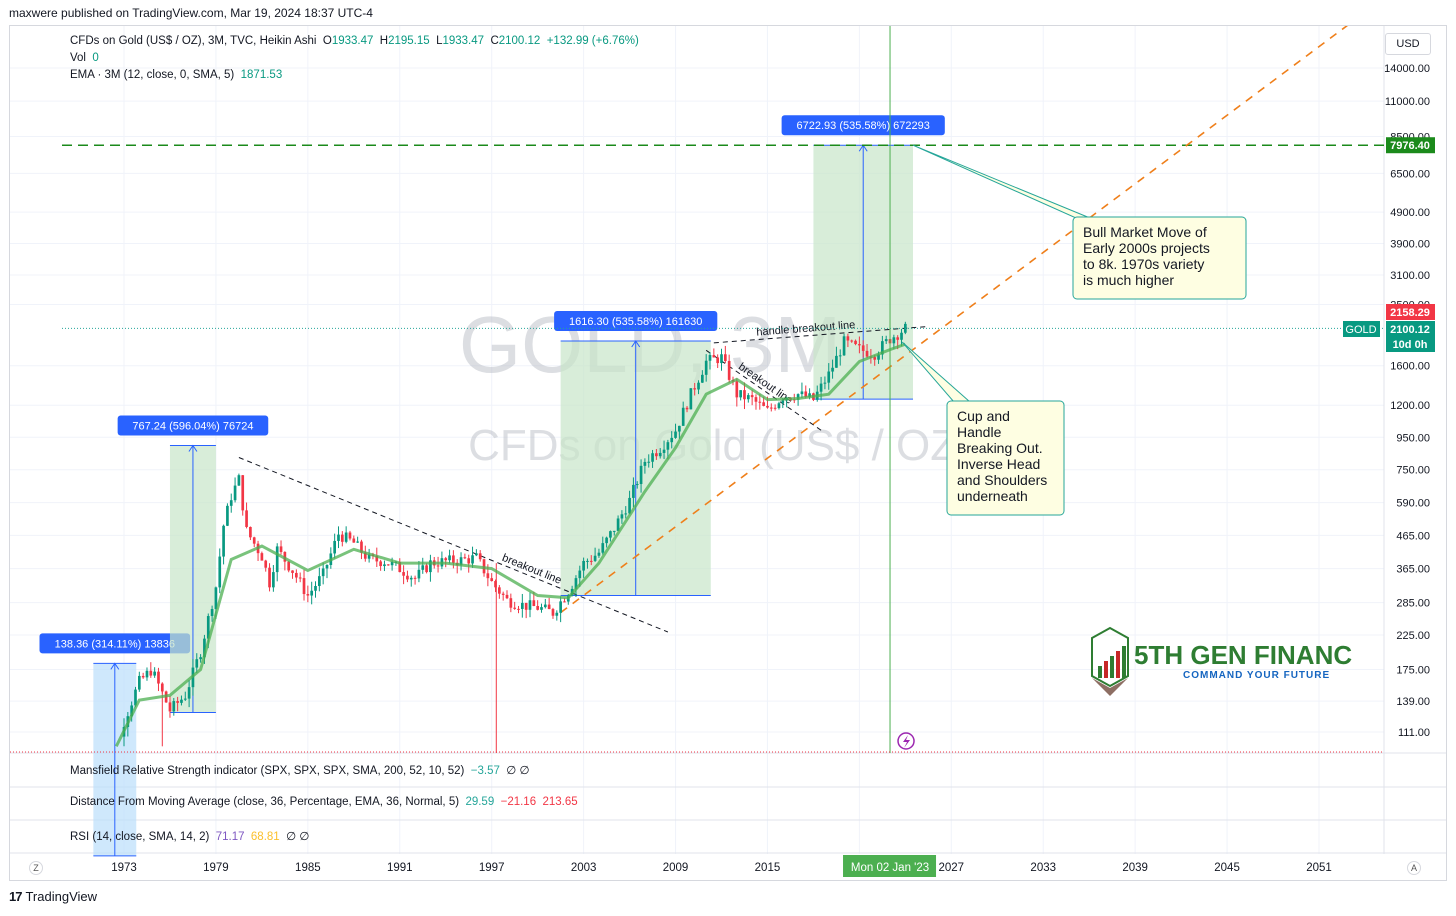  I want to click on price-tick-label: 285.00, so click(1413, 604).